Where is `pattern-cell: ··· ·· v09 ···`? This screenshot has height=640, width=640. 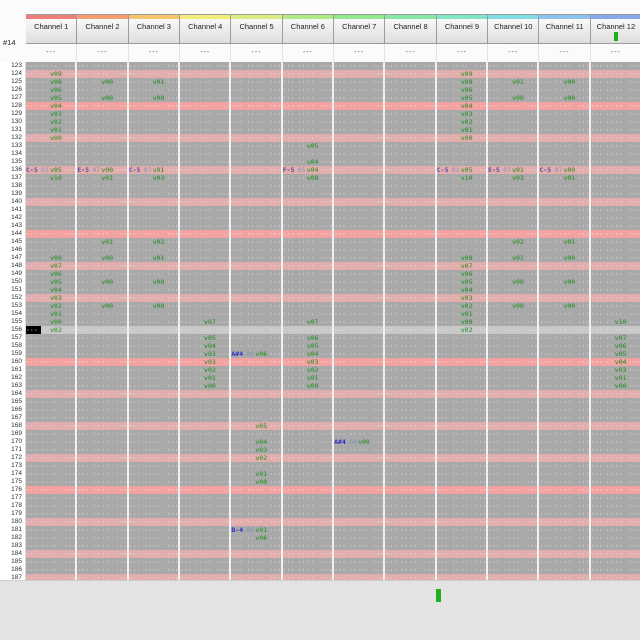
pattern-cell: ··· ·· v09 ··· is located at coordinates (463, 74).